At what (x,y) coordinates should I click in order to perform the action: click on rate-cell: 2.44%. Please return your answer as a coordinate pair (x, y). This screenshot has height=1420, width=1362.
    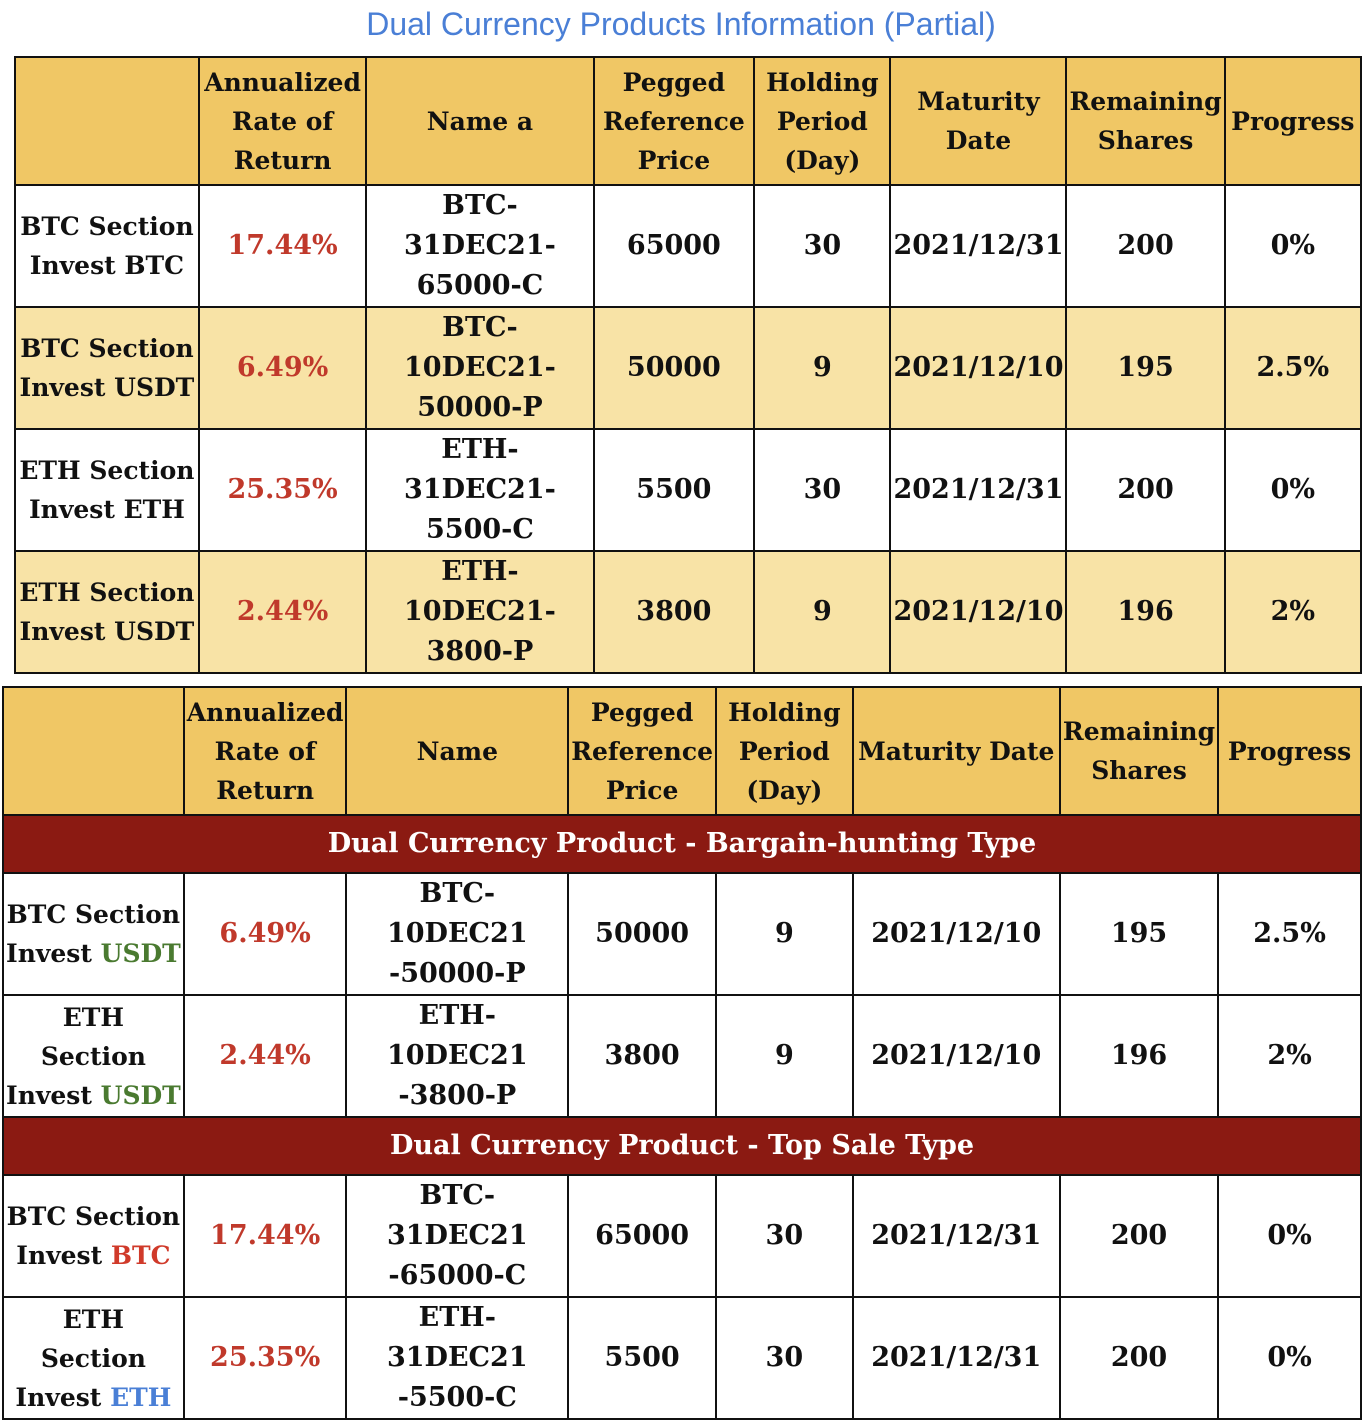
    Looking at the image, I should click on (265, 1056).